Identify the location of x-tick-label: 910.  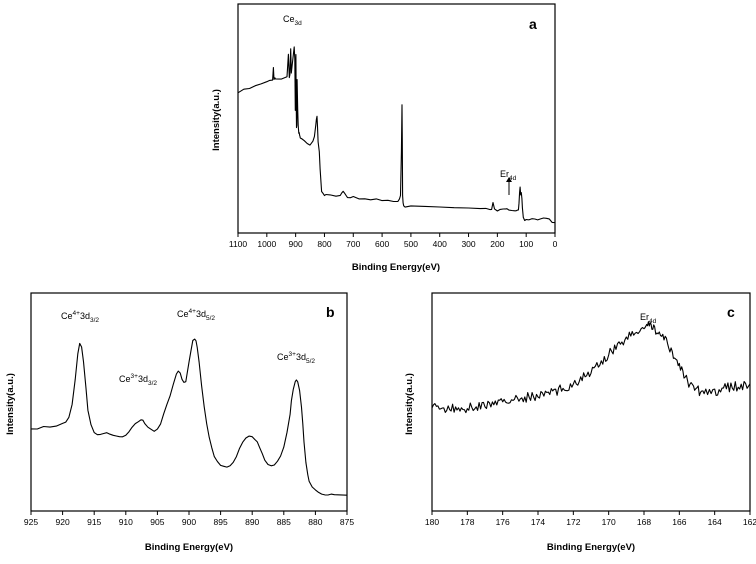
(126, 522).